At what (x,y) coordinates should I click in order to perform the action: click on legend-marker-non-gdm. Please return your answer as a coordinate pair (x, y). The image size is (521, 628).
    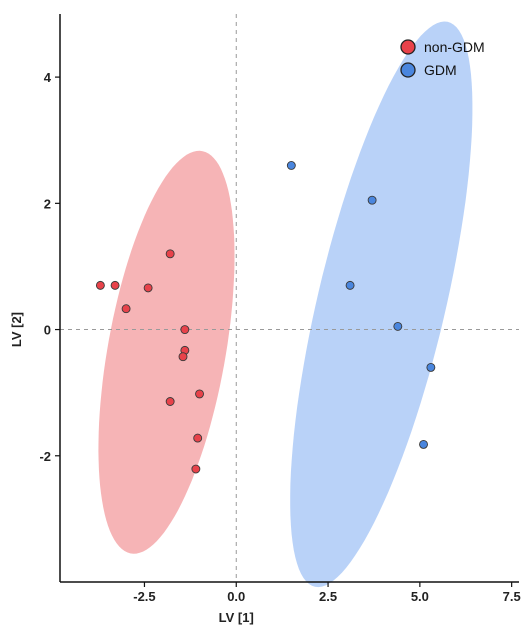
    Looking at the image, I should click on (408, 47).